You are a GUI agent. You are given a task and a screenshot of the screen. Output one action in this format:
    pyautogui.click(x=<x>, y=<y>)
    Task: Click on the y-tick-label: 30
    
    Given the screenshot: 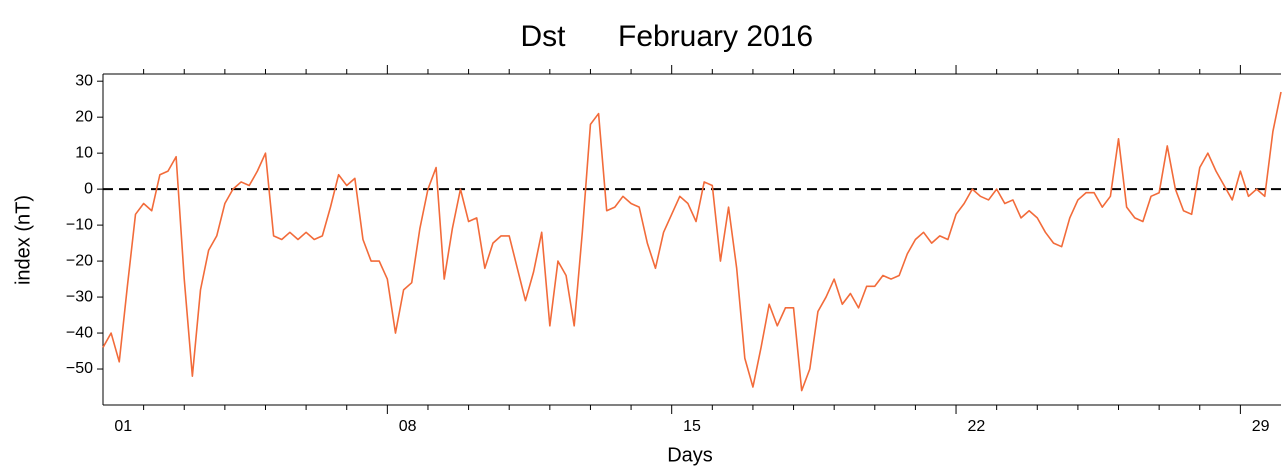 What is the action you would take?
    pyautogui.click(x=84, y=80)
    